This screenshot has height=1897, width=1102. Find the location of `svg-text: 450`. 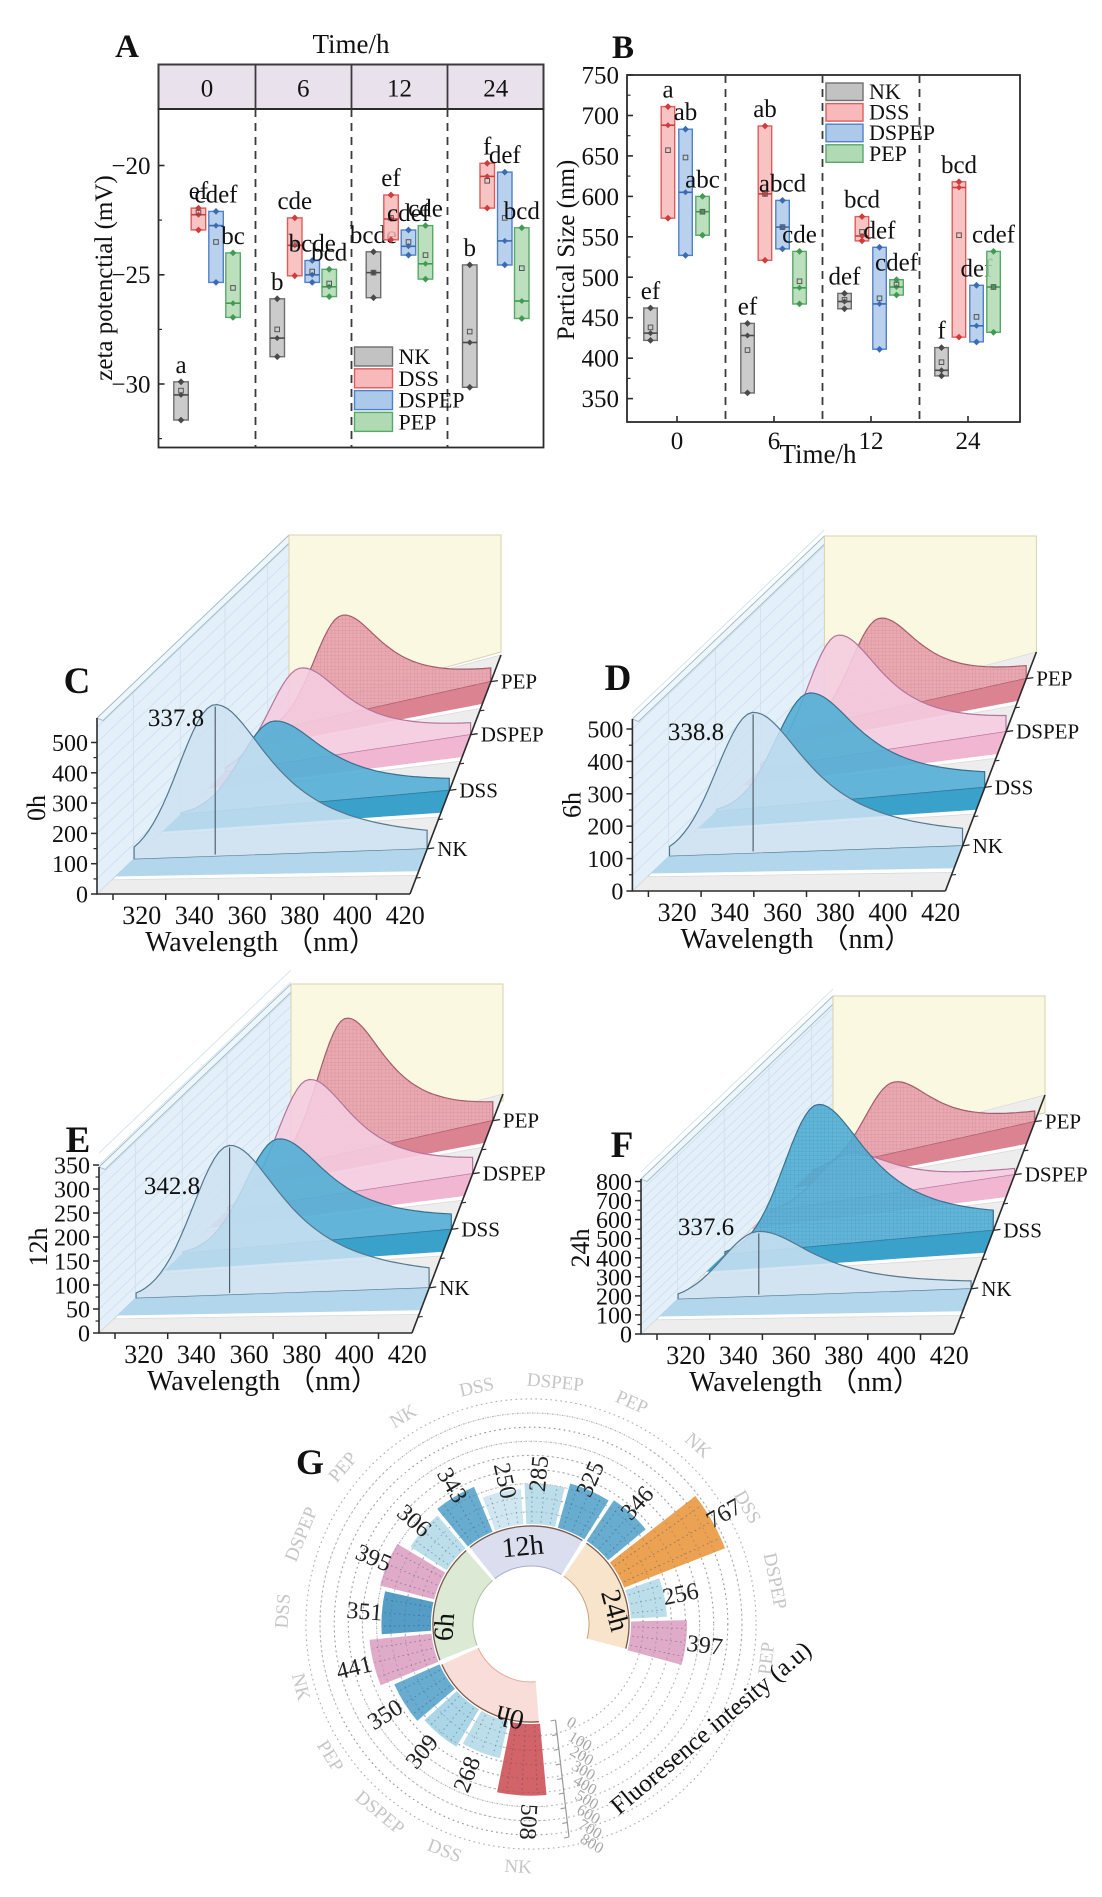

svg-text: 450 is located at coordinates (601, 318).